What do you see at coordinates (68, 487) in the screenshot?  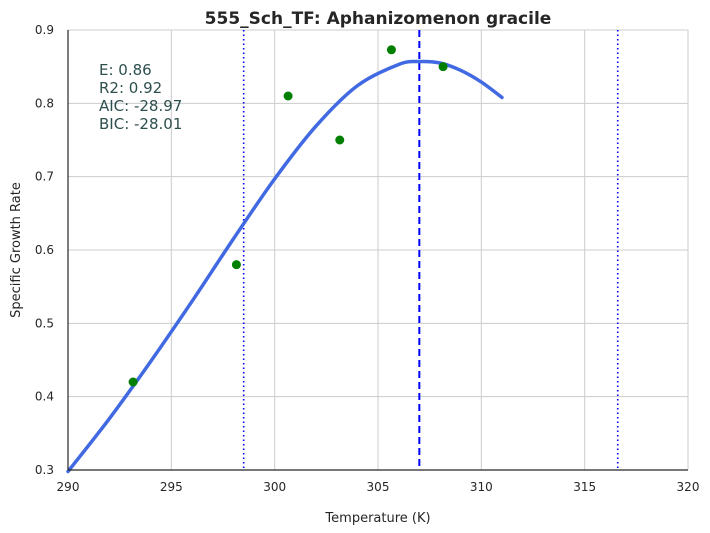 I see `x-tick-label: 290` at bounding box center [68, 487].